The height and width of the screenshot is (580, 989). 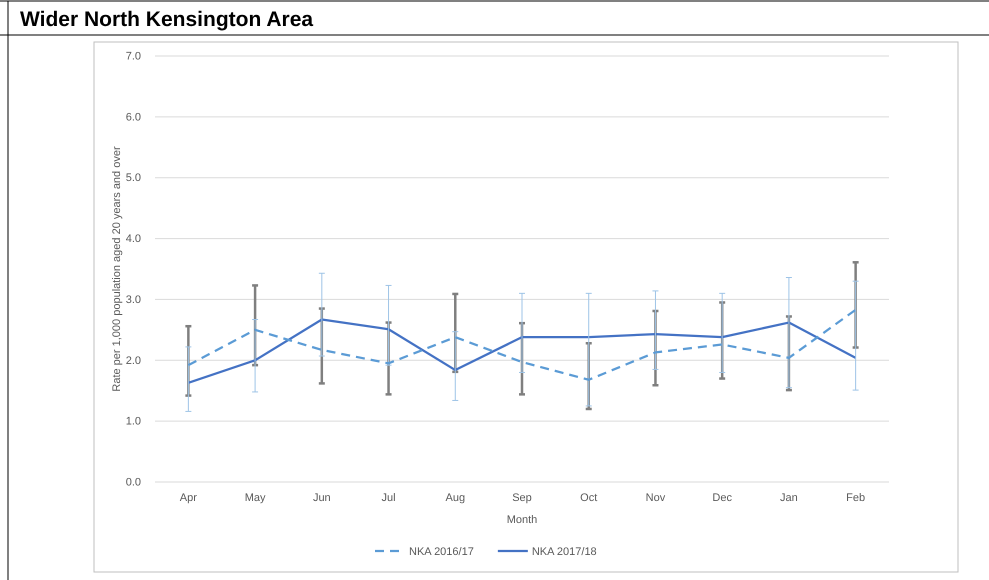 What do you see at coordinates (789, 498) in the screenshot?
I see `x-tick-label: Jan` at bounding box center [789, 498].